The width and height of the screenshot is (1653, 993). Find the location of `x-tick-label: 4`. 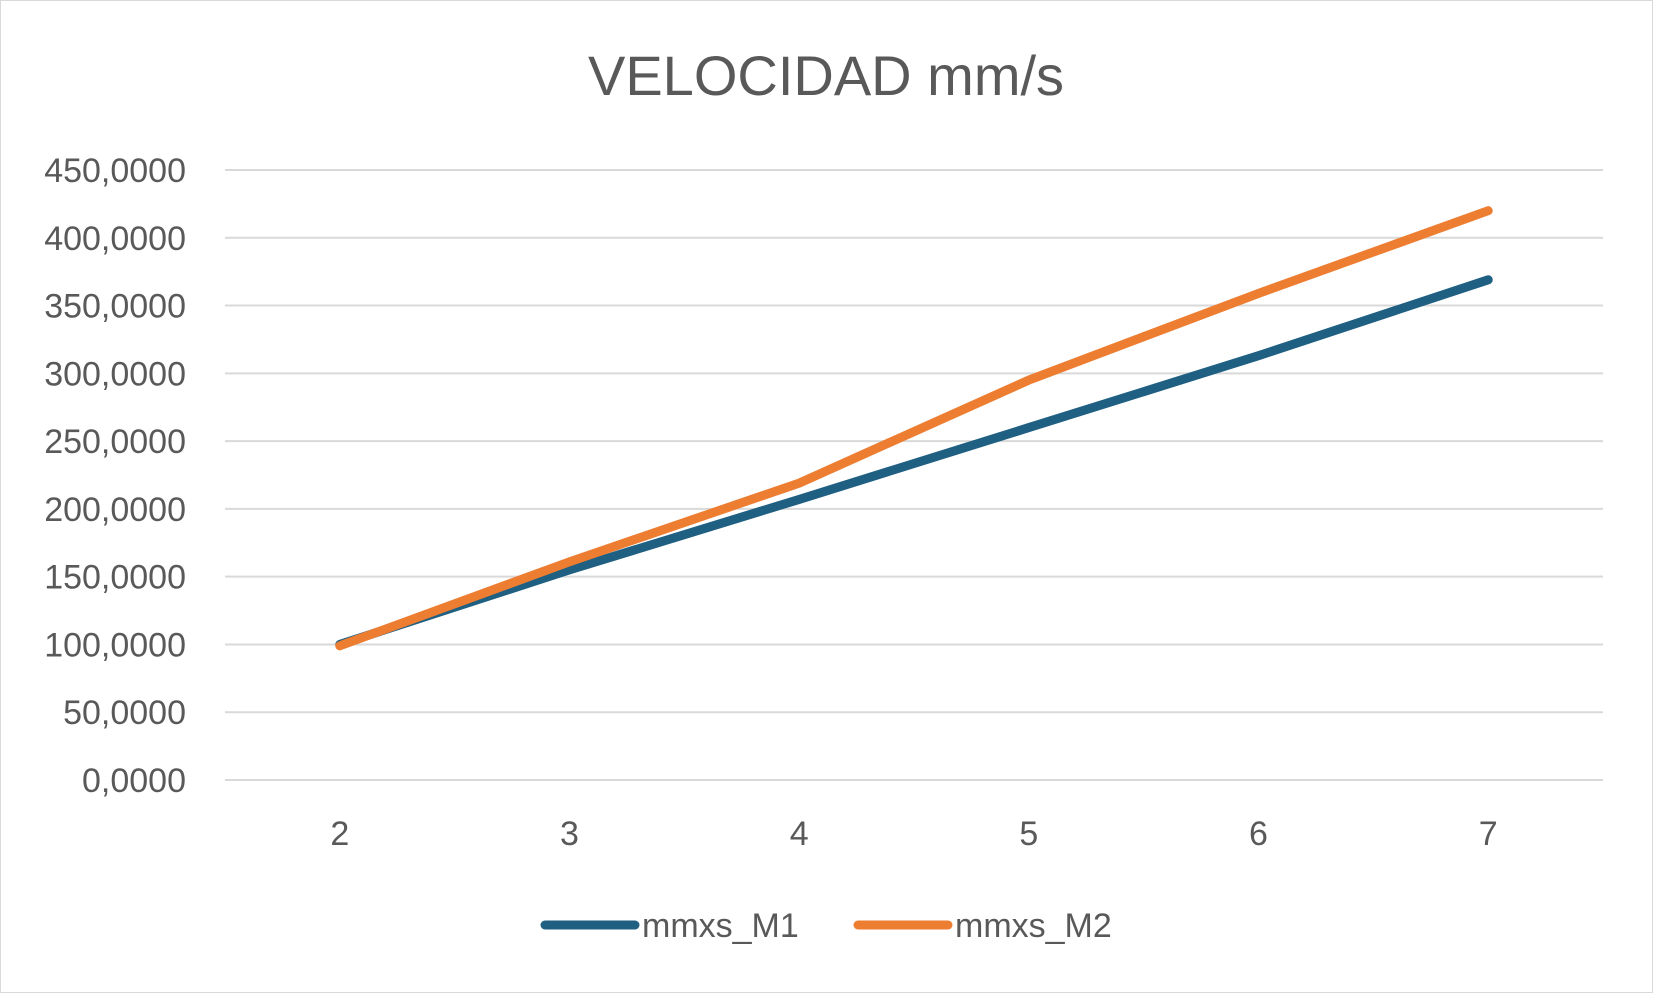

x-tick-label: 4 is located at coordinates (799, 834).